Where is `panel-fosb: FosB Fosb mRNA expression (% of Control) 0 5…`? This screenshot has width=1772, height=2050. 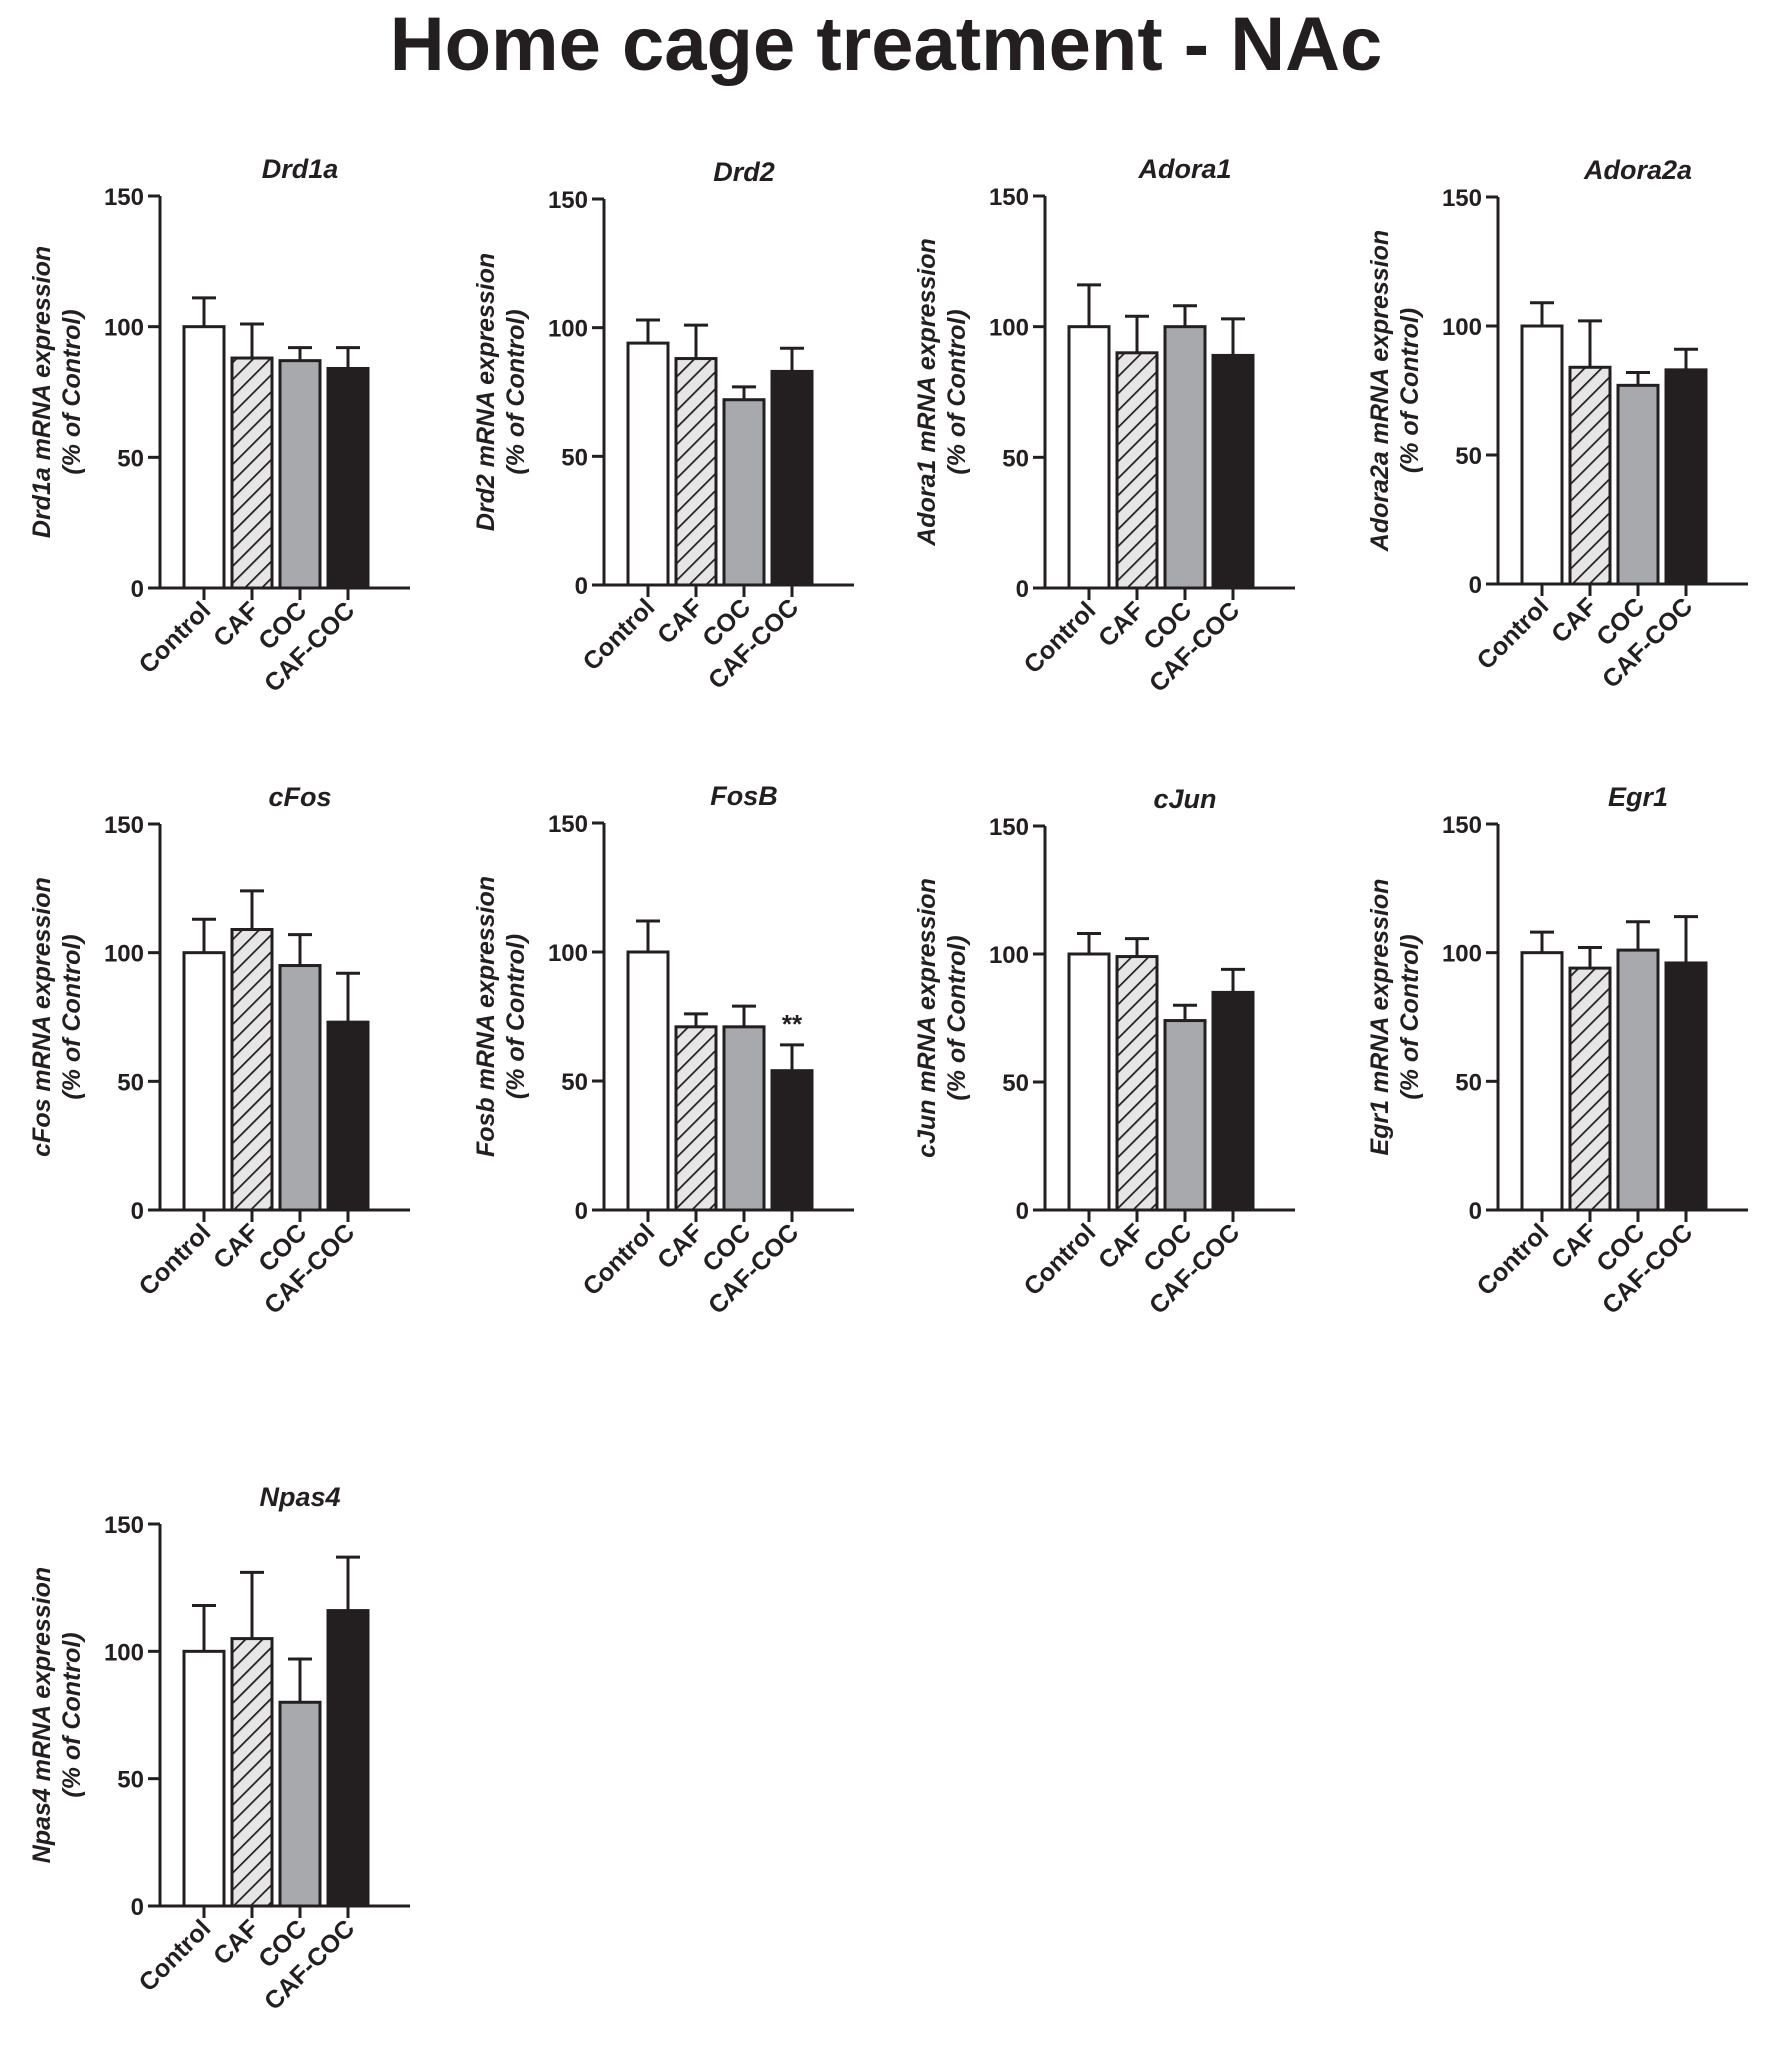 panel-fosb: FosB Fosb mRNA expression (% of Control) 0 5… is located at coordinates (663, 1050).